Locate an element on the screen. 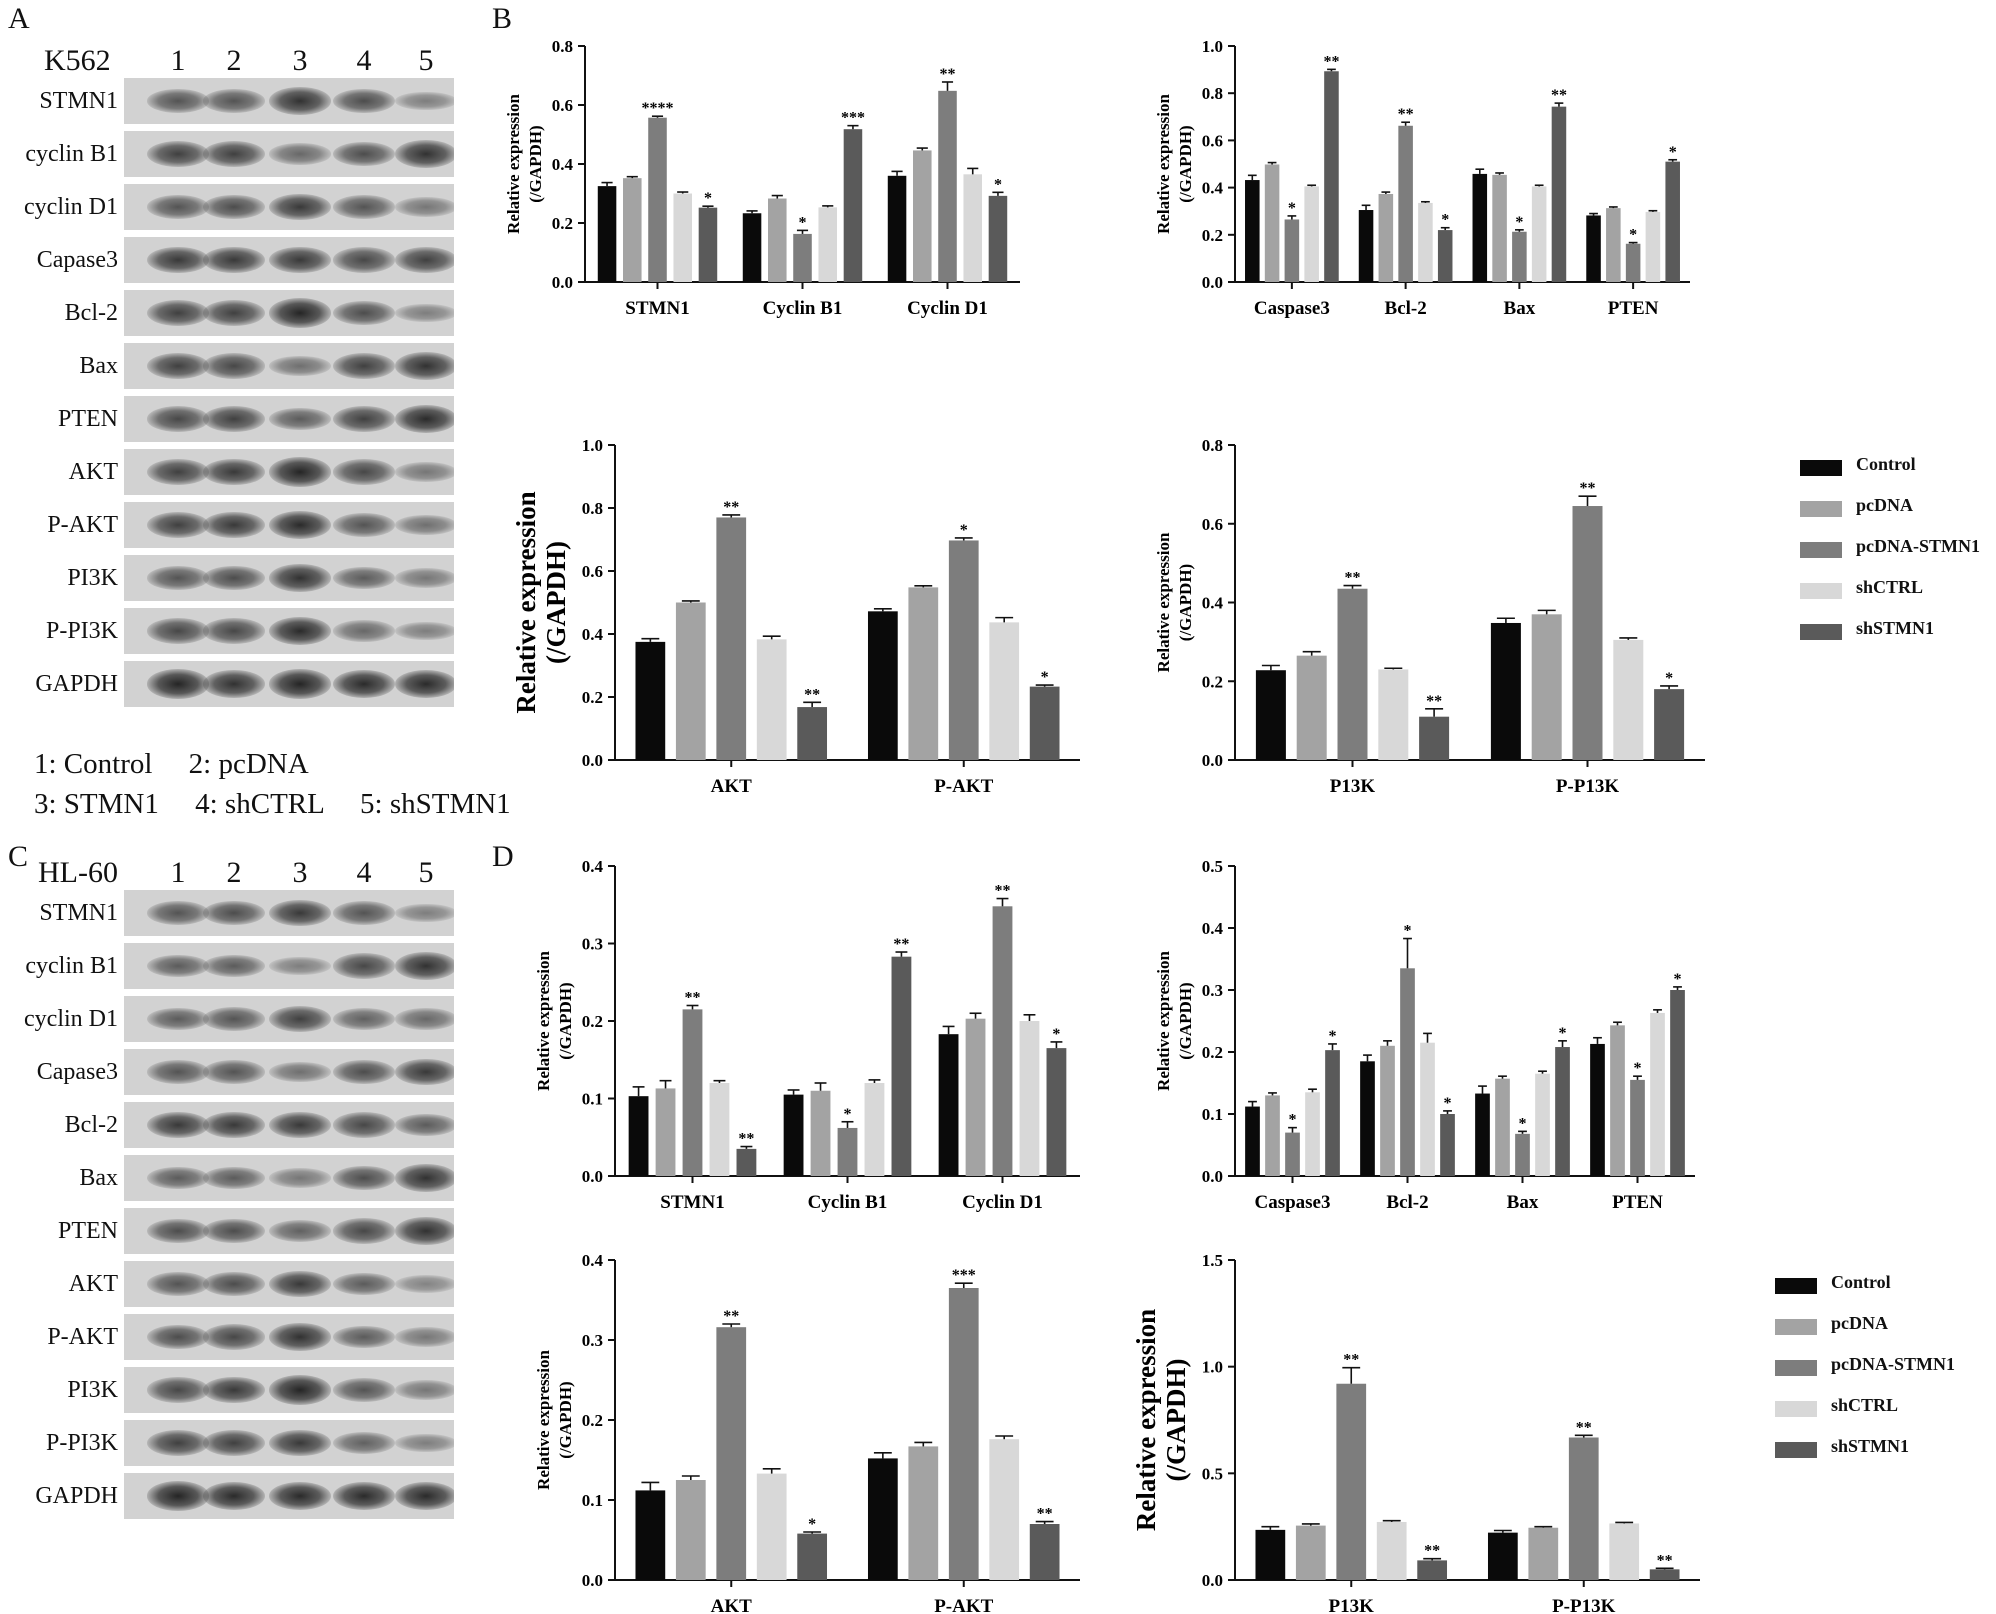  blot-row: PTEN is located at coordinates (235, 419).